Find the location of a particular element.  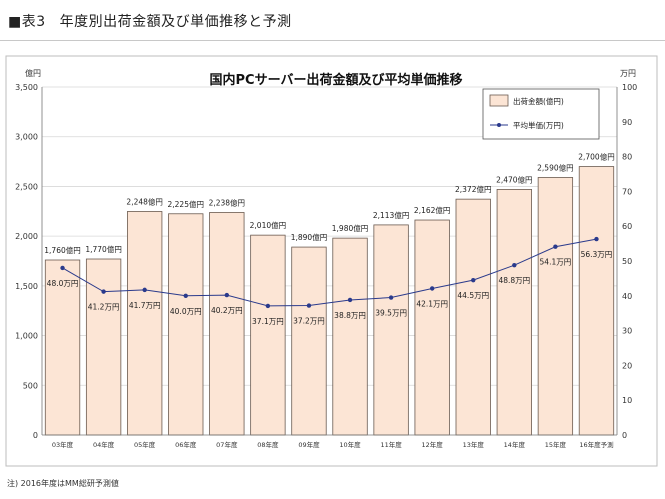

line-value-label: 48.8万円 is located at coordinates (514, 280).